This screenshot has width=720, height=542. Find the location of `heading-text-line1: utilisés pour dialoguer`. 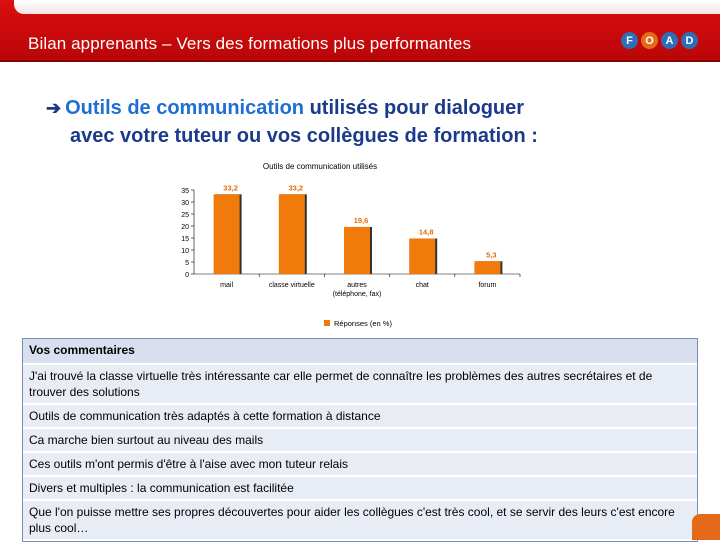

heading-text-line1: utilisés pour dialoguer is located at coordinates (414, 108).